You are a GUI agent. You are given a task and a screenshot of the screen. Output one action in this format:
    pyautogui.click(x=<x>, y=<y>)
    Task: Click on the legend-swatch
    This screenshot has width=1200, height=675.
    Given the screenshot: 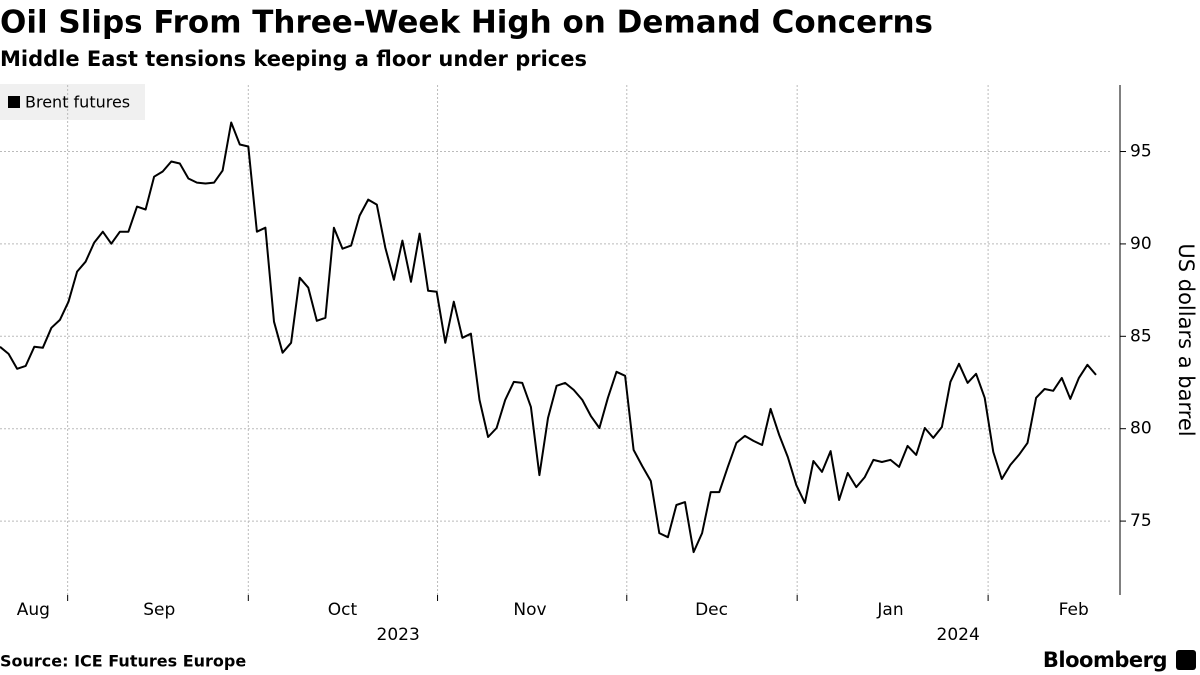 What is the action you would take?
    pyautogui.click(x=14, y=102)
    